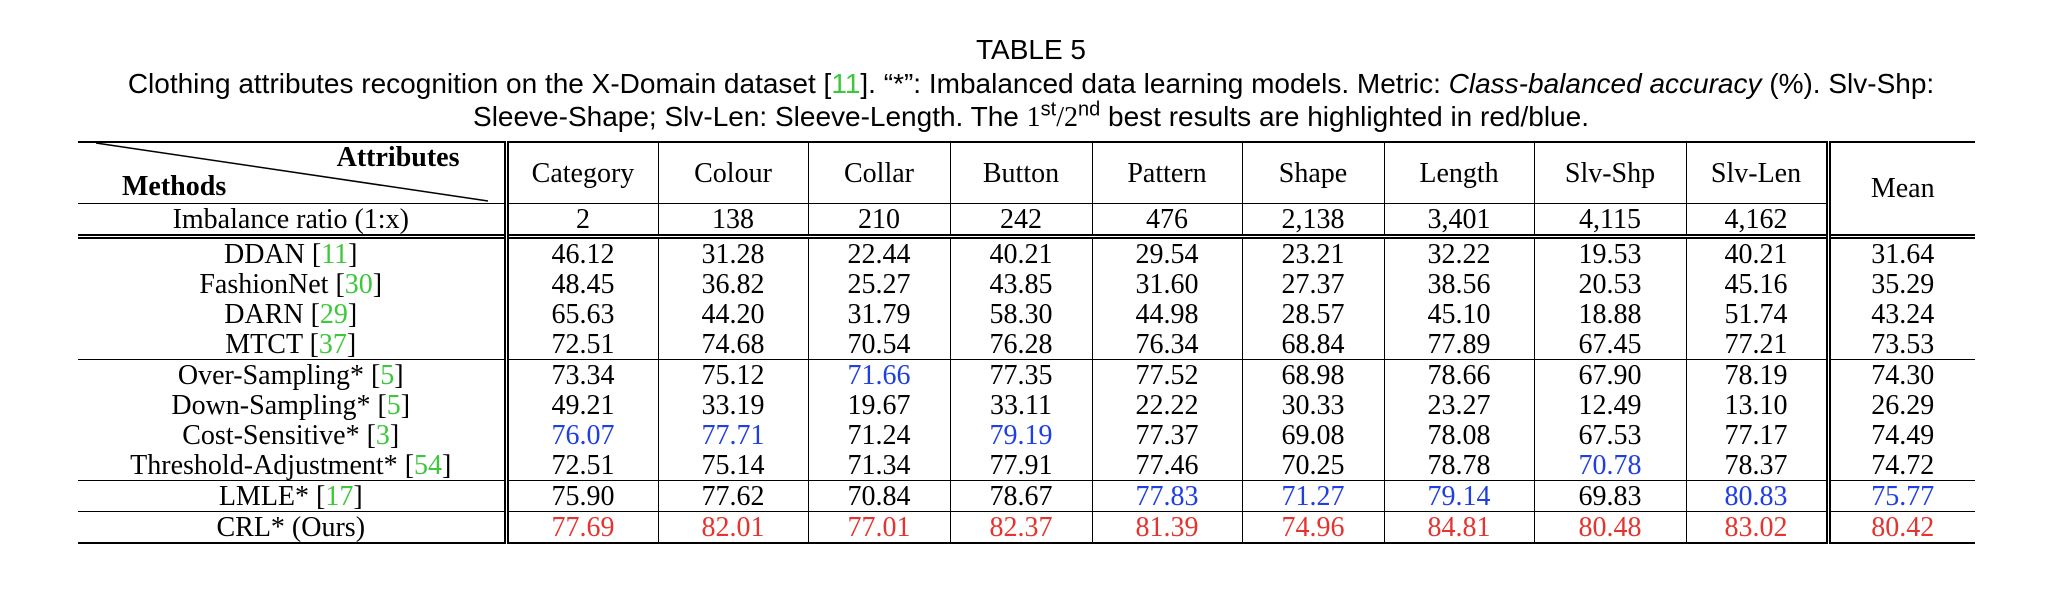 Image resolution: width=2062 pixels, height=594 pixels. Describe the element at coordinates (879, 314) in the screenshot. I see `value-cell: 31.79` at that location.